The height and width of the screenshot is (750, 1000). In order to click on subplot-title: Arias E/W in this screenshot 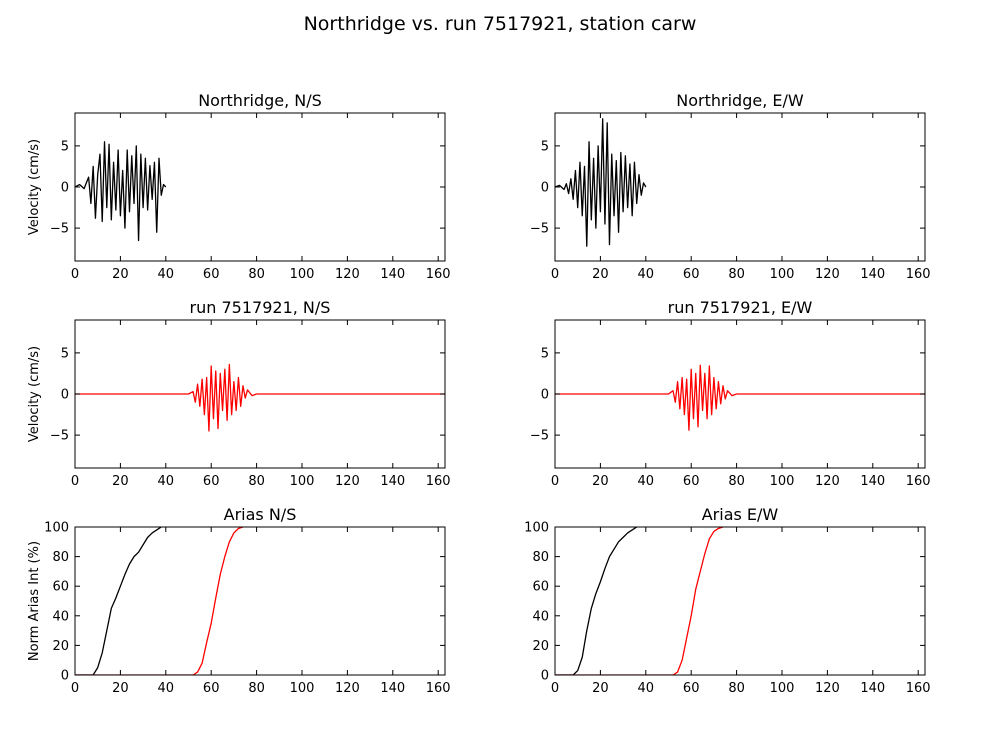, I will do `click(740, 514)`.